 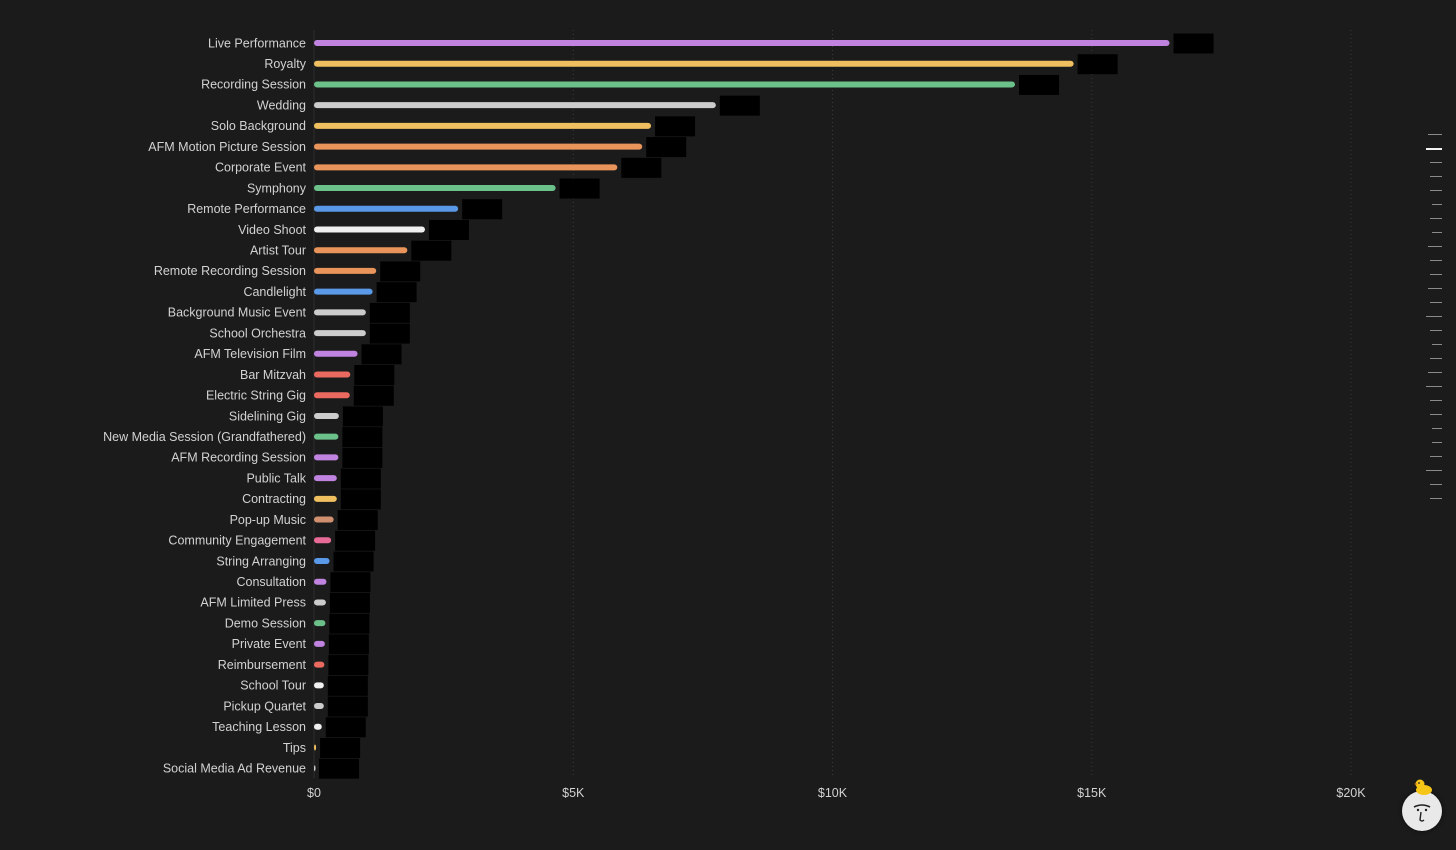 What do you see at coordinates (285, 64) in the screenshot?
I see `category-label: Royalty` at bounding box center [285, 64].